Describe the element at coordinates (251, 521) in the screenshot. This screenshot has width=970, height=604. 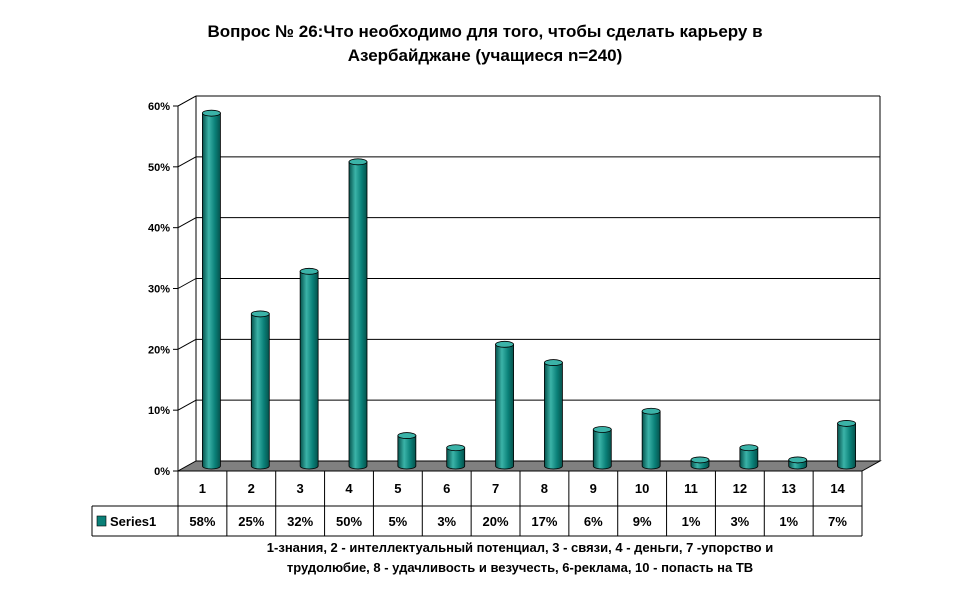
I see `data-label: 25%` at that location.